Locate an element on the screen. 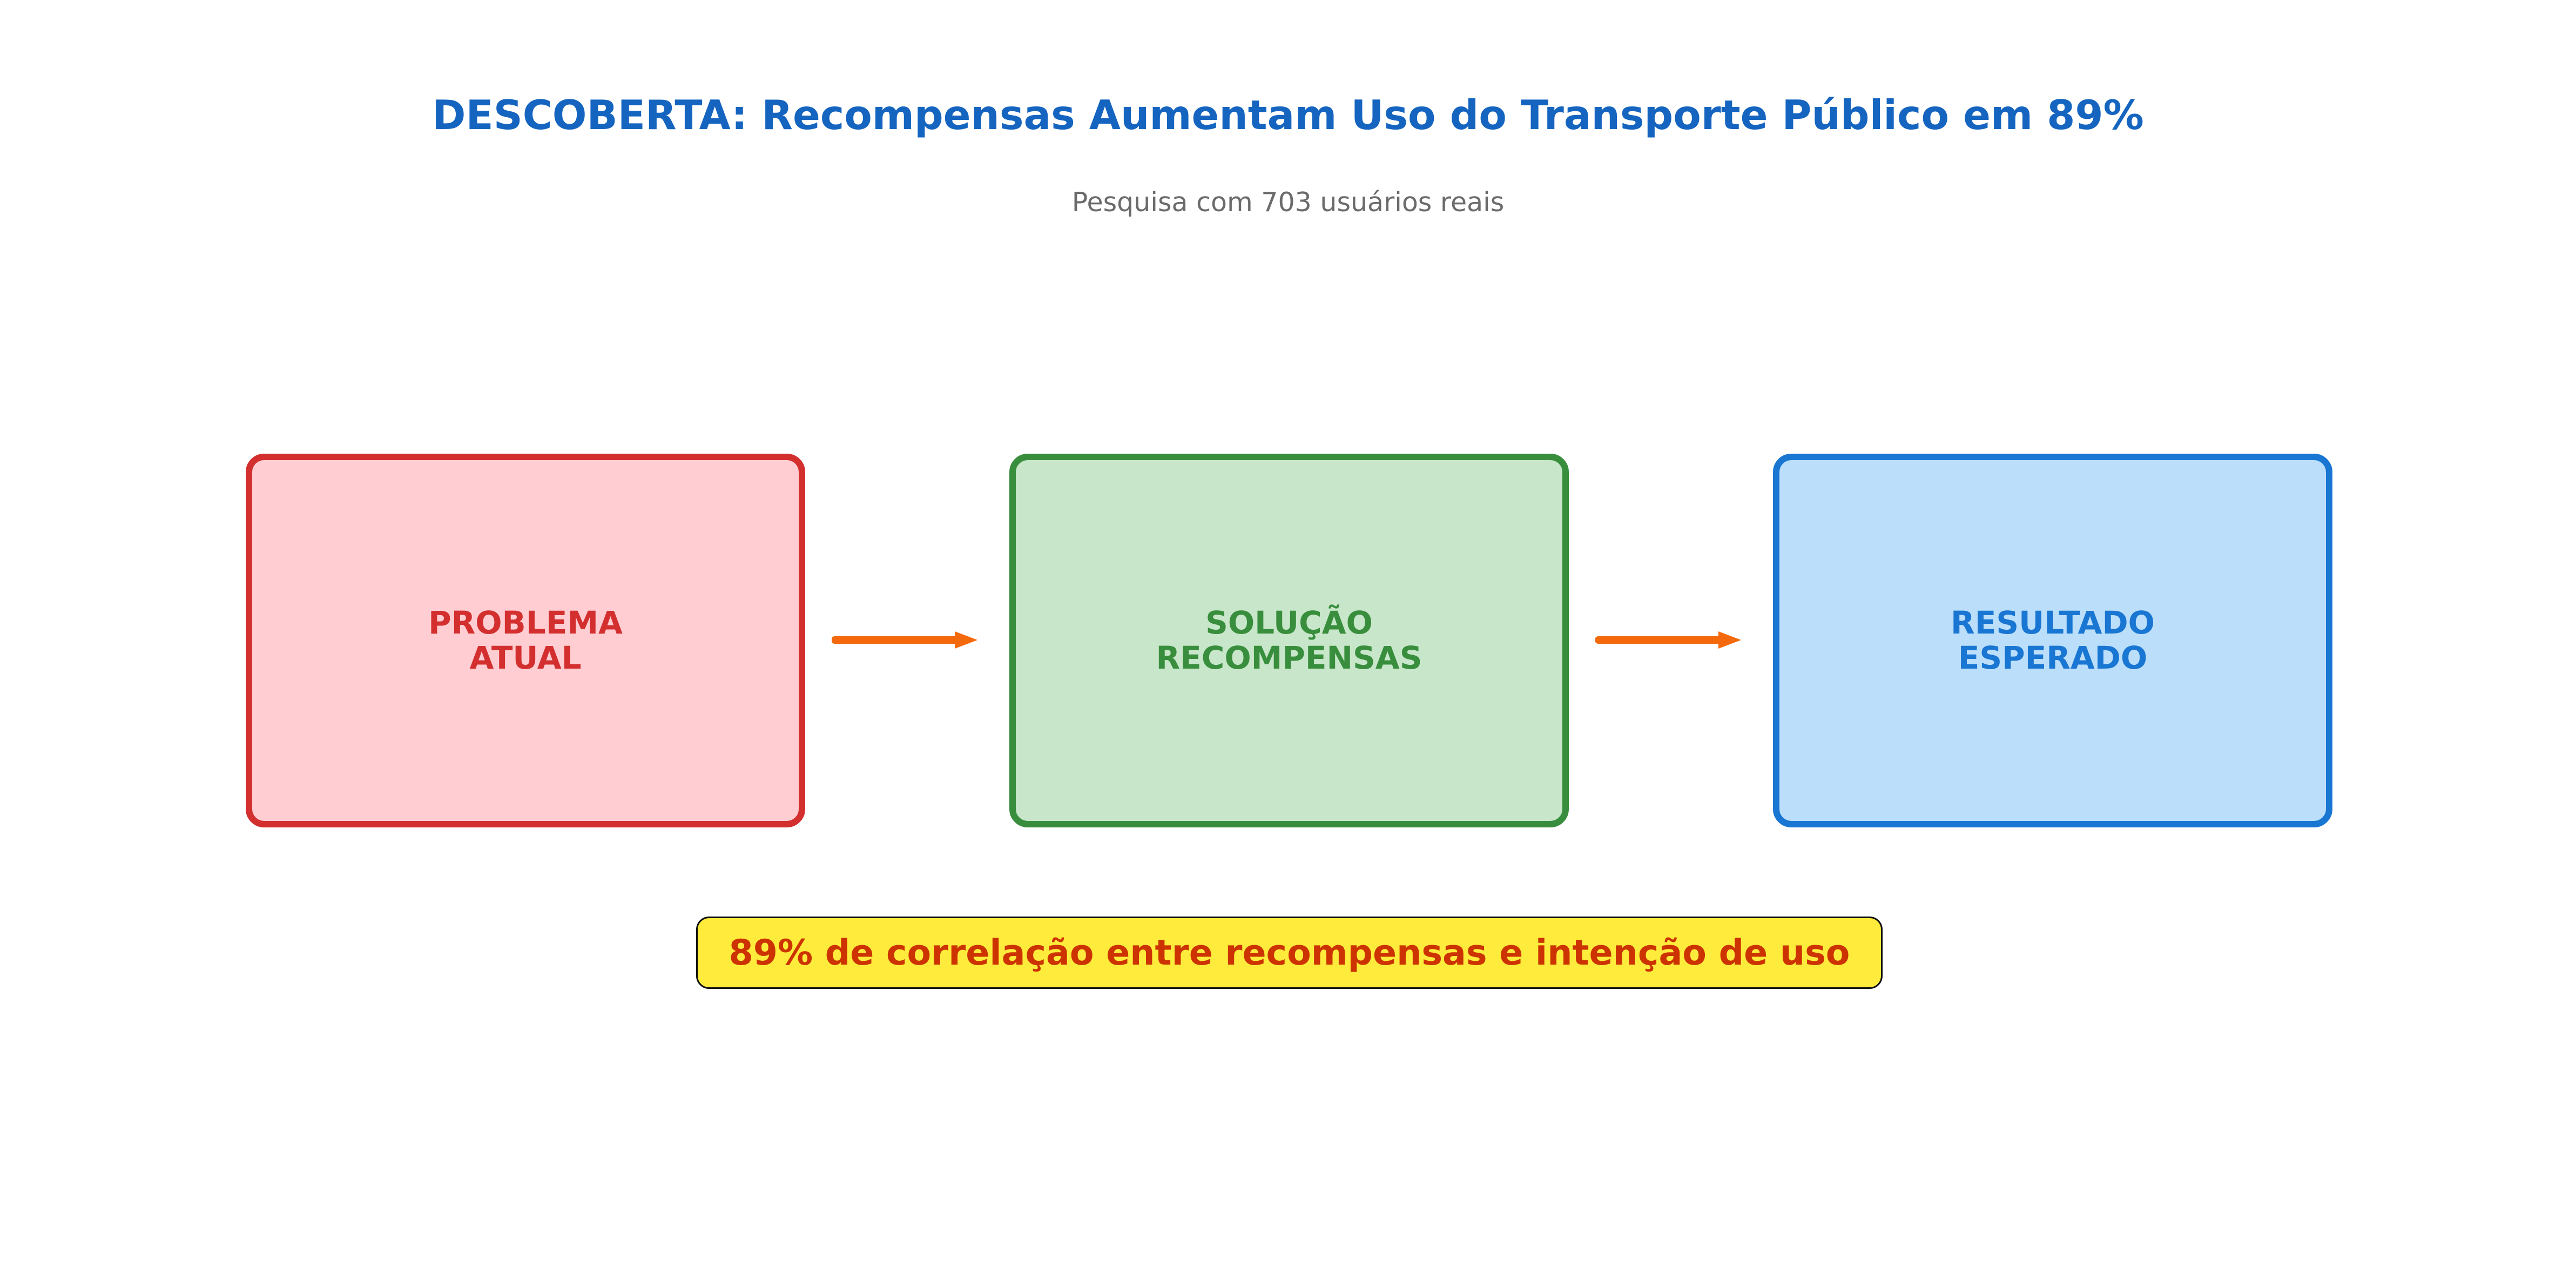 The image size is (2576, 1280). result-box-label: RESULTADO ESPERADO is located at coordinates (2053, 640).